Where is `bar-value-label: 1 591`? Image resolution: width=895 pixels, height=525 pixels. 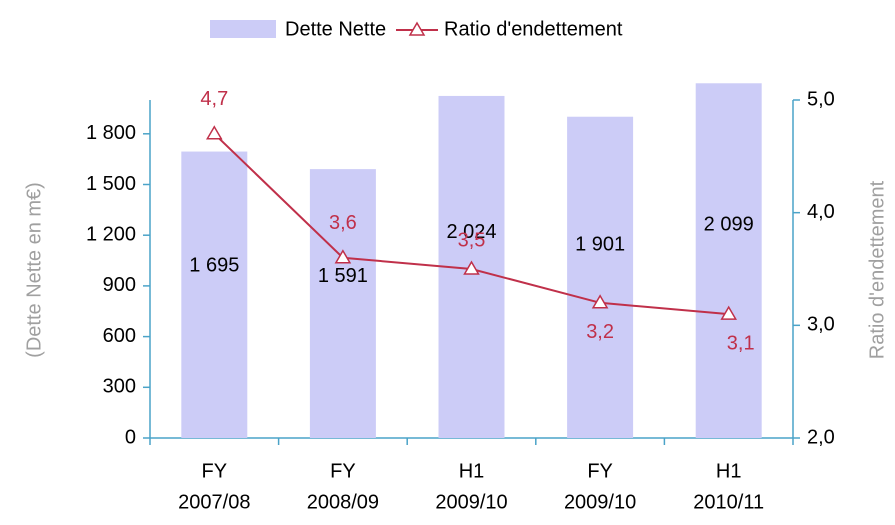 bar-value-label: 1 591 is located at coordinates (343, 276).